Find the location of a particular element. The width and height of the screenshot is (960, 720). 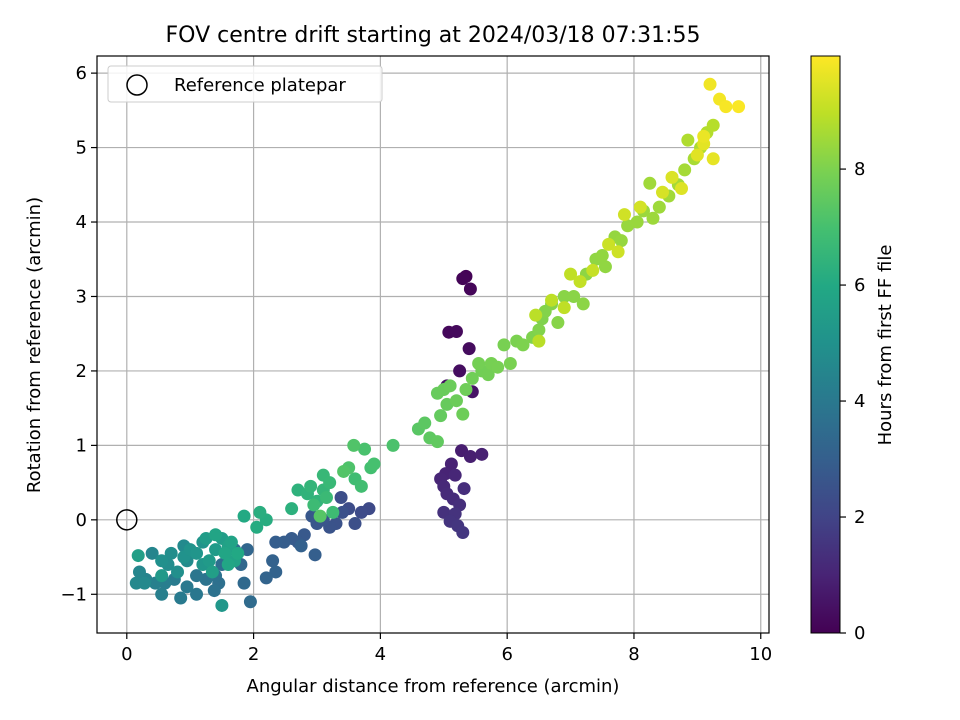

x-tick-label: 6 is located at coordinates (506, 654).